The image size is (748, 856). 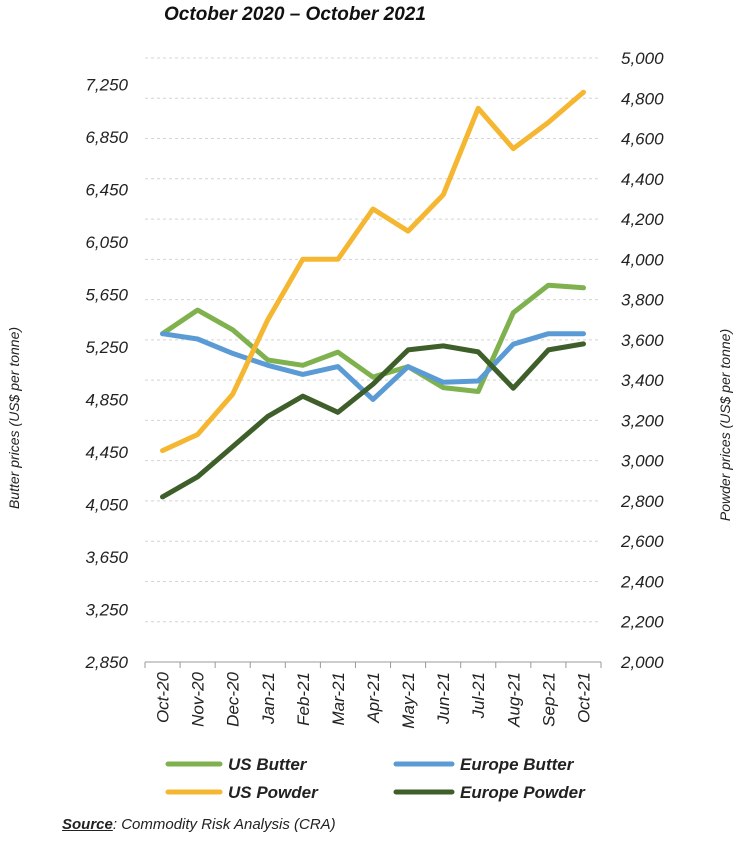 I want to click on legend-label-us-butter: US Butter, so click(x=268, y=764).